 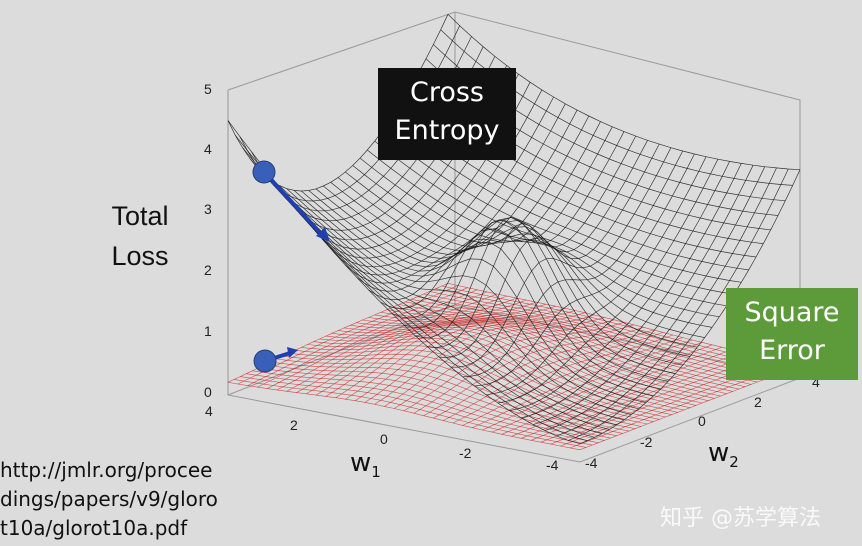 I want to click on w1-ticks: 4 2 0 -2 -4, so click(x=382, y=438).